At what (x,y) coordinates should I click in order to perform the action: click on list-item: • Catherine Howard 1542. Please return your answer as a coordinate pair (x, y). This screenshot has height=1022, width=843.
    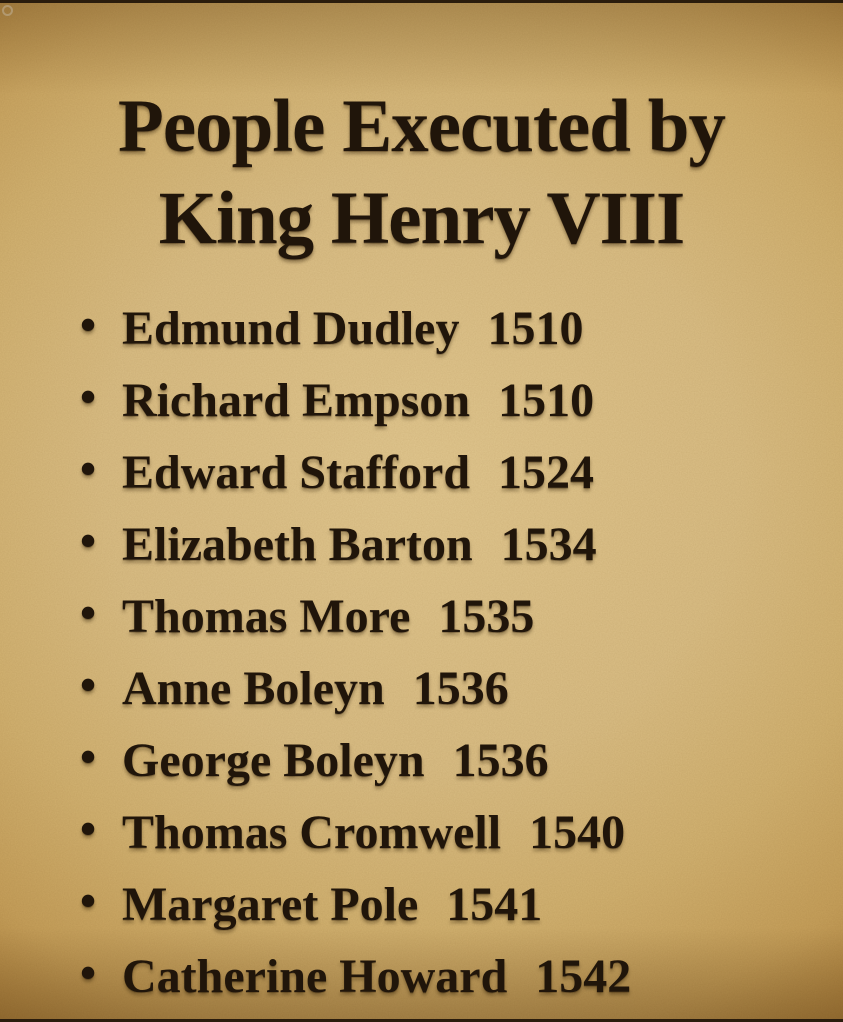
    Looking at the image, I should click on (451, 976).